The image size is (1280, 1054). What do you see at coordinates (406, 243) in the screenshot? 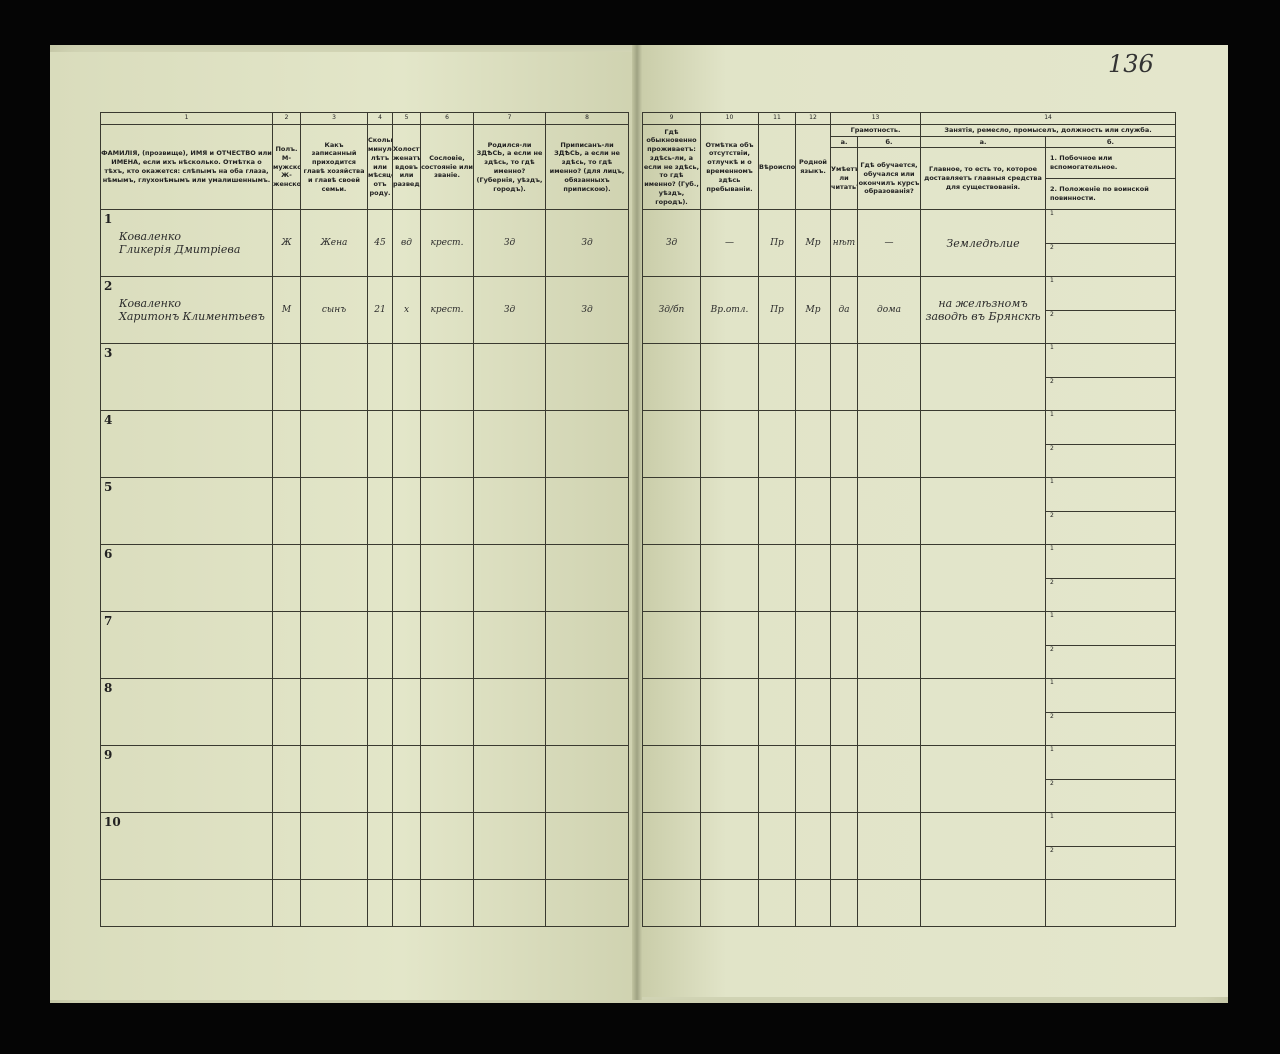
I see `handwritten-marital: вд` at bounding box center [406, 243].